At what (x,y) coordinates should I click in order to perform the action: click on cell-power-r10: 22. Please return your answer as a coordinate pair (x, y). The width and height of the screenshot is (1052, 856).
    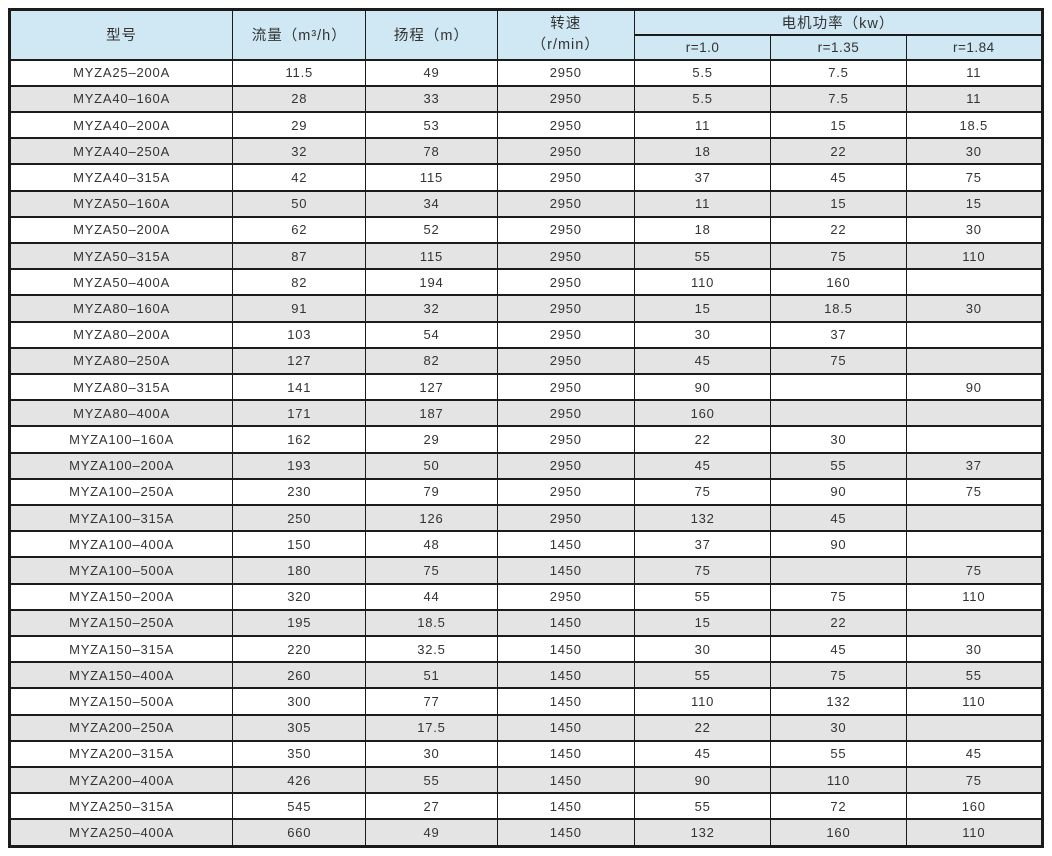
    Looking at the image, I should click on (702, 439).